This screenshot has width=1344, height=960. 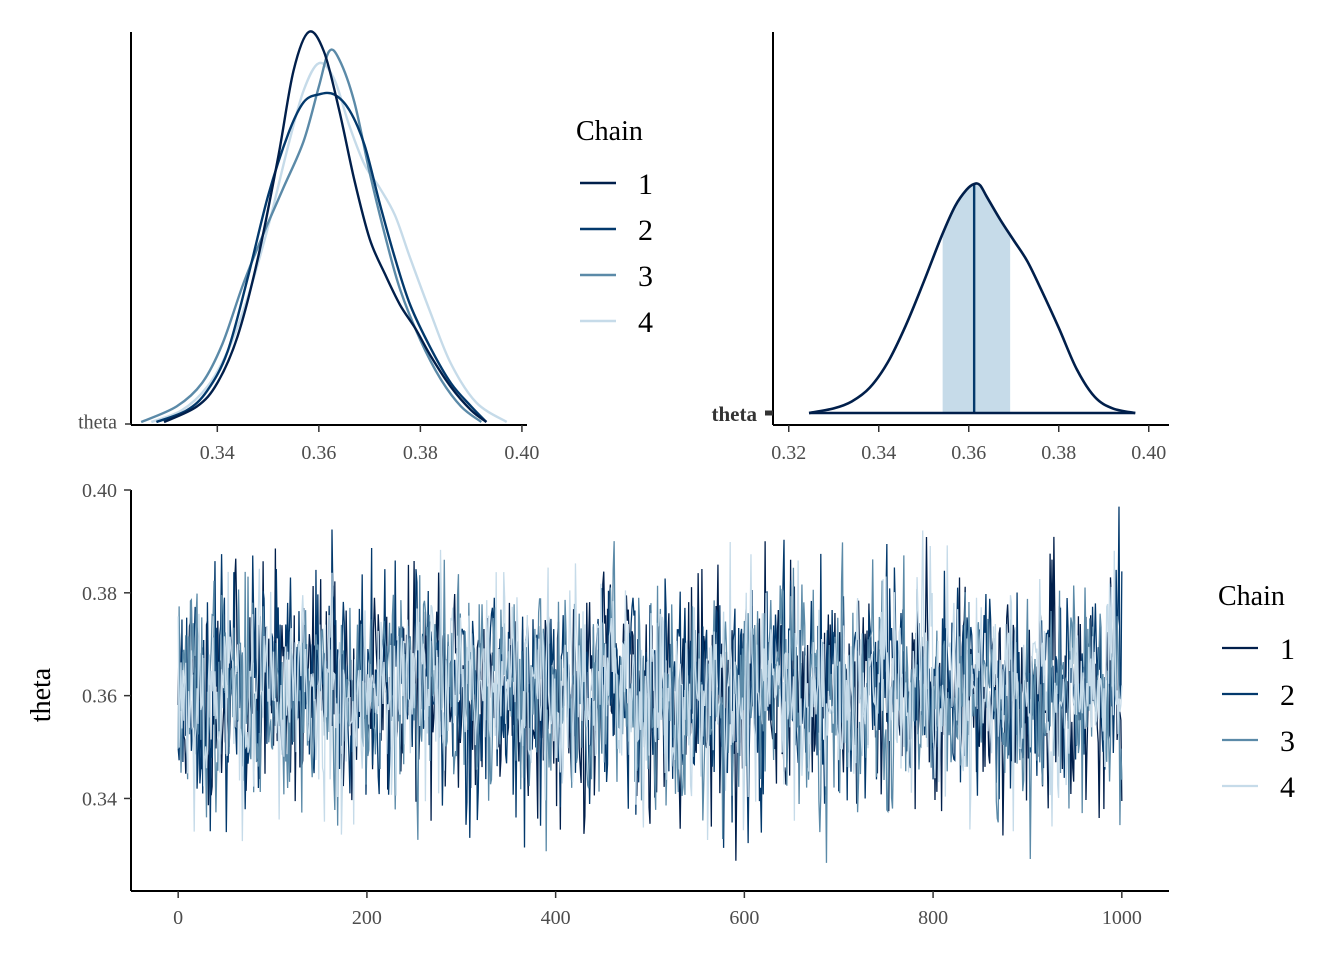 What do you see at coordinates (645, 276) in the screenshot?
I see `legend-label-chain-3: 3` at bounding box center [645, 276].